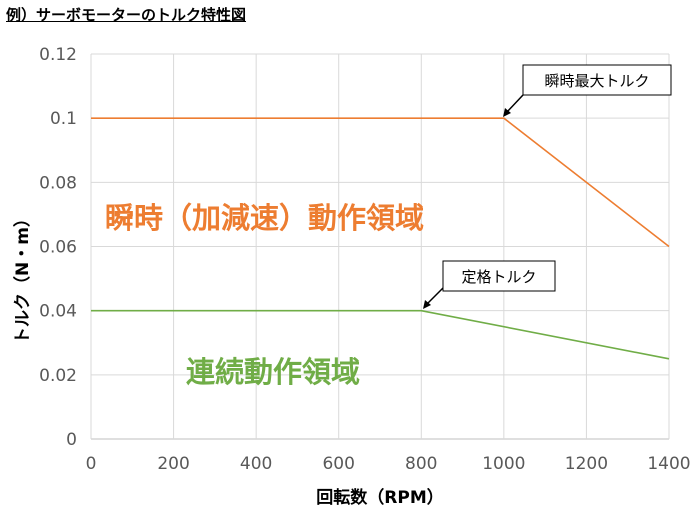  I want to click on callout-max-torque-box, so click(597, 80).